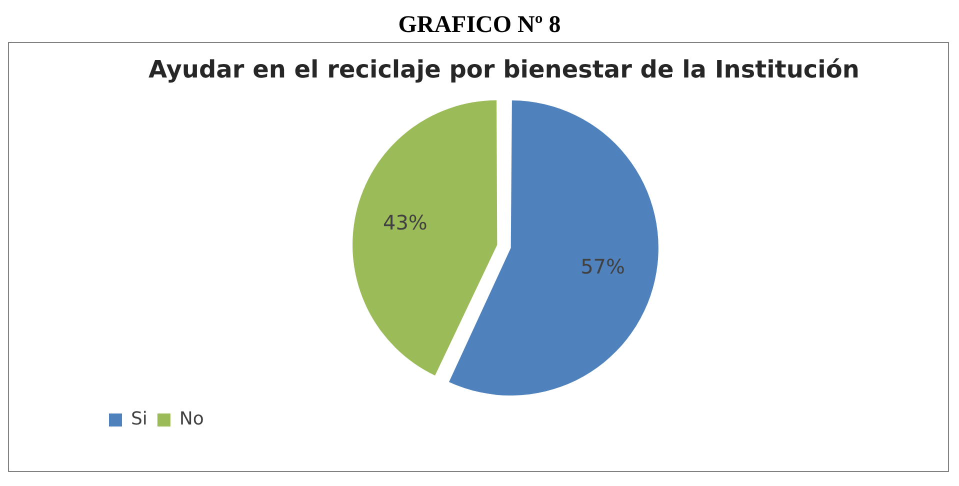 This screenshot has height=486, width=959. Describe the element at coordinates (504, 70) in the screenshot. I see `chart-subtitle: Ayudar en el reciclaje por bienestar de la Institución` at that location.